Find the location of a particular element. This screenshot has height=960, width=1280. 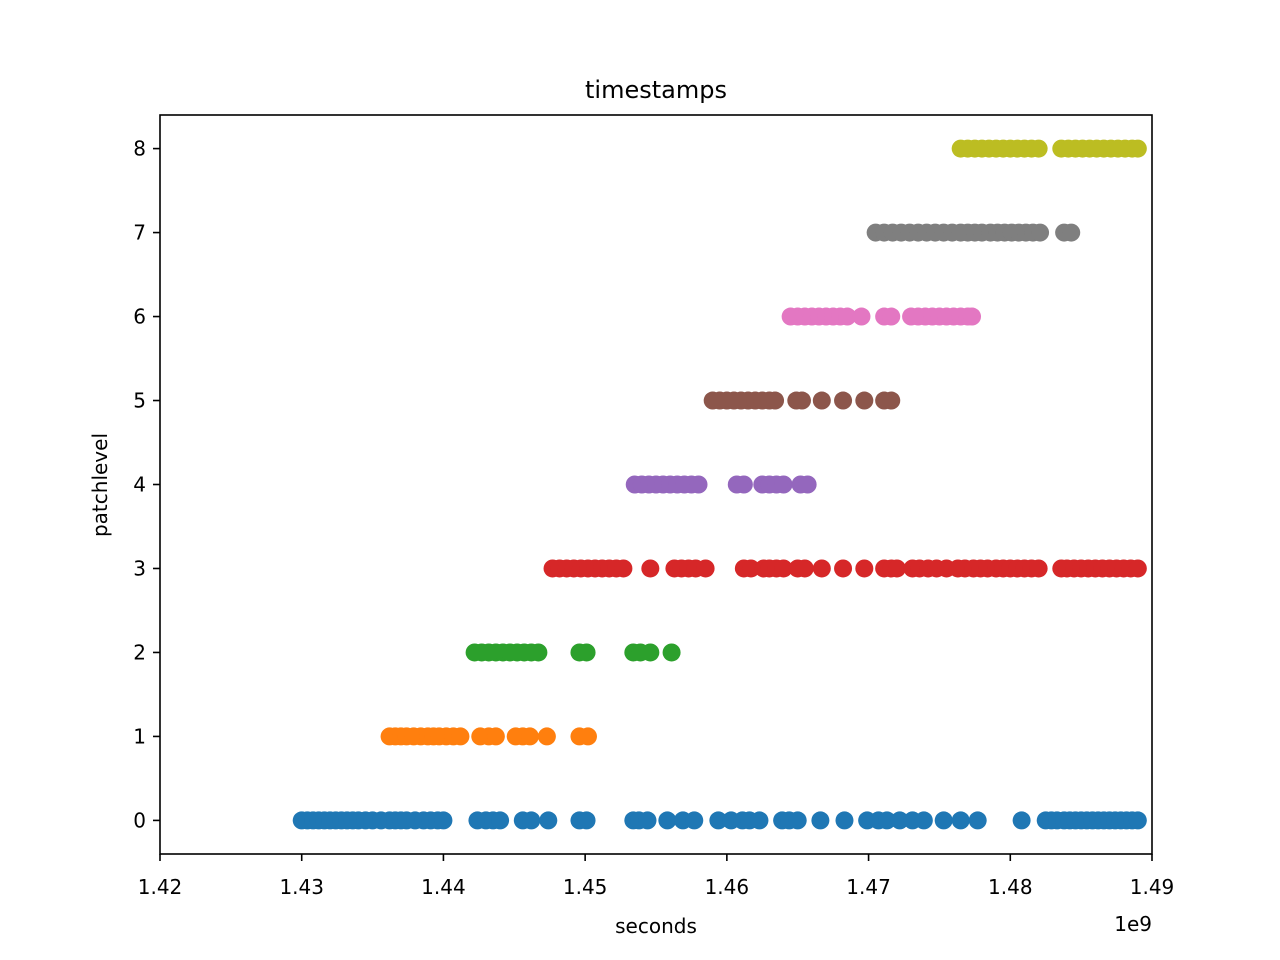

y-tick-label: 0 is located at coordinates (139, 820).